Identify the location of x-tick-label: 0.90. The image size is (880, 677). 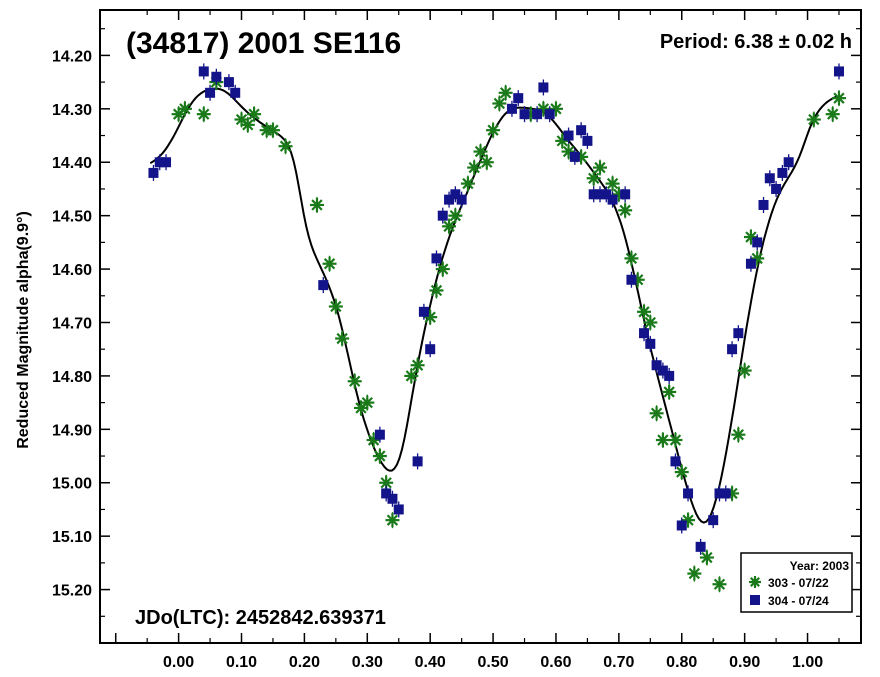
(744, 662).